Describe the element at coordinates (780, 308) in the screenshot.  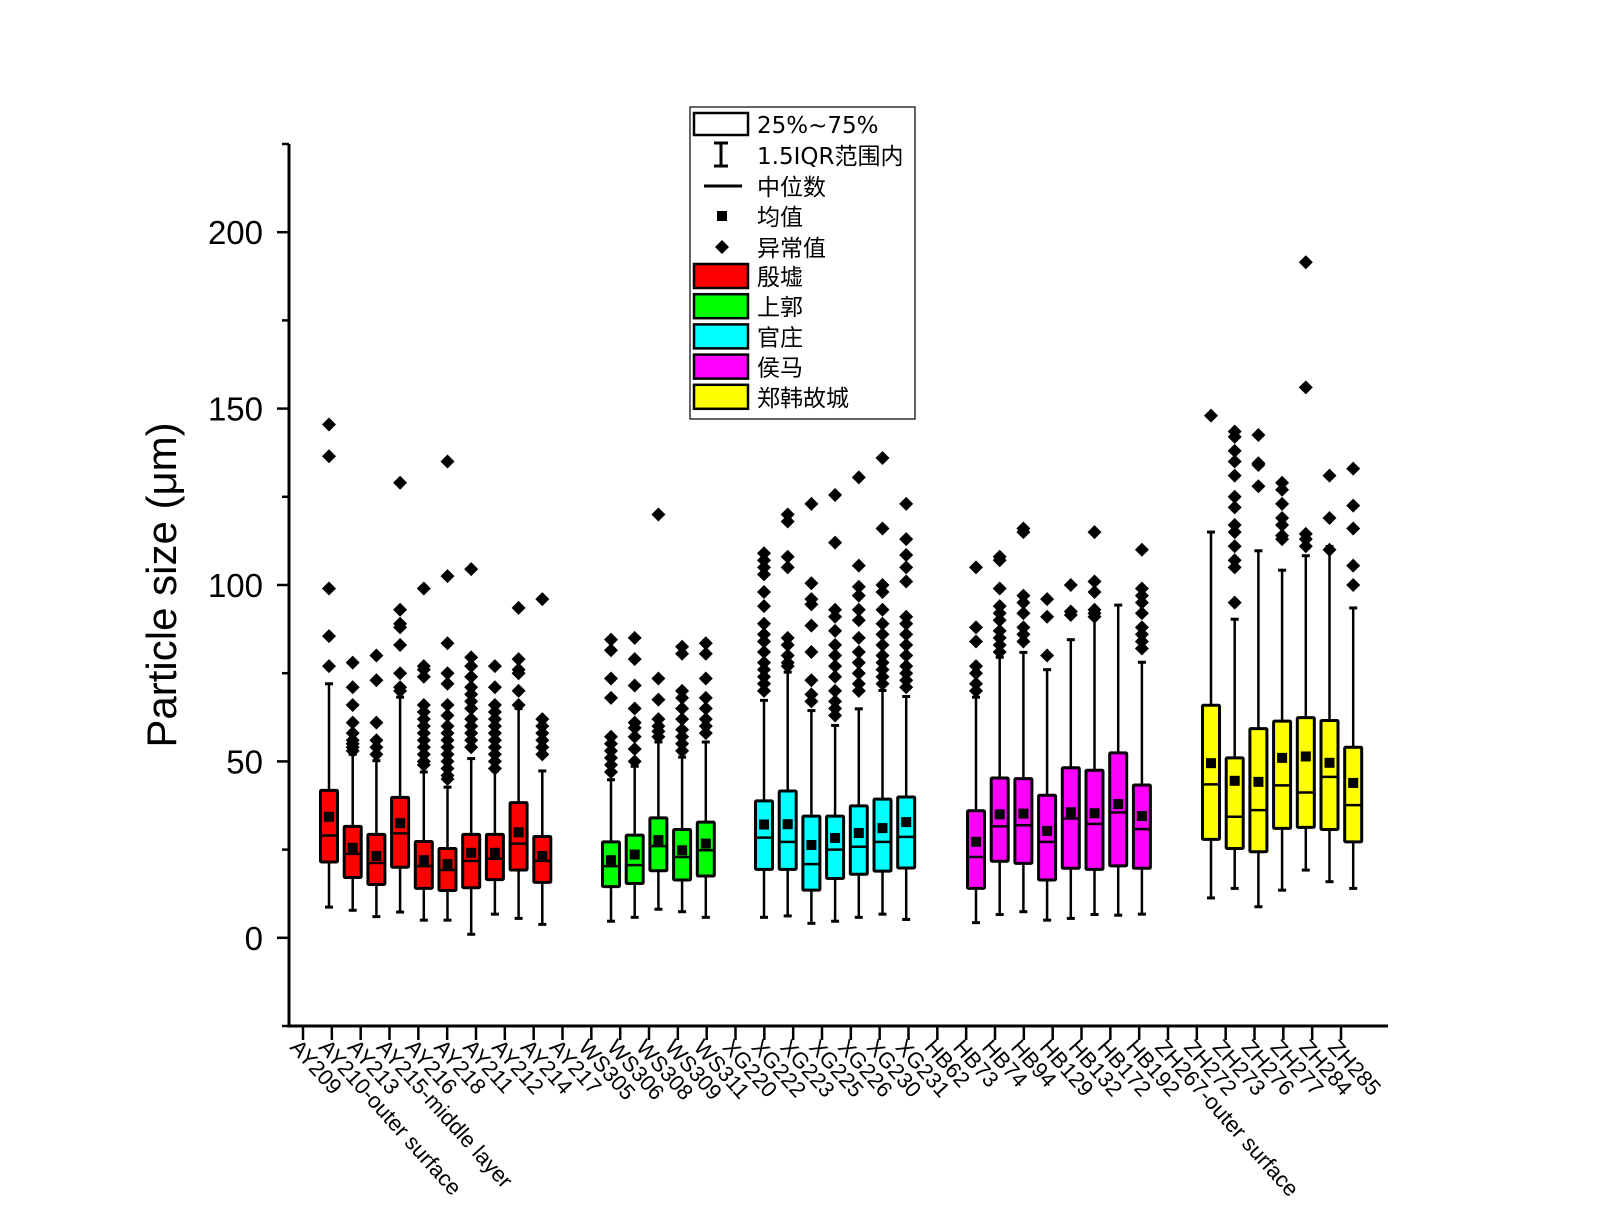
I see `legend-series-label: 上郭` at that location.